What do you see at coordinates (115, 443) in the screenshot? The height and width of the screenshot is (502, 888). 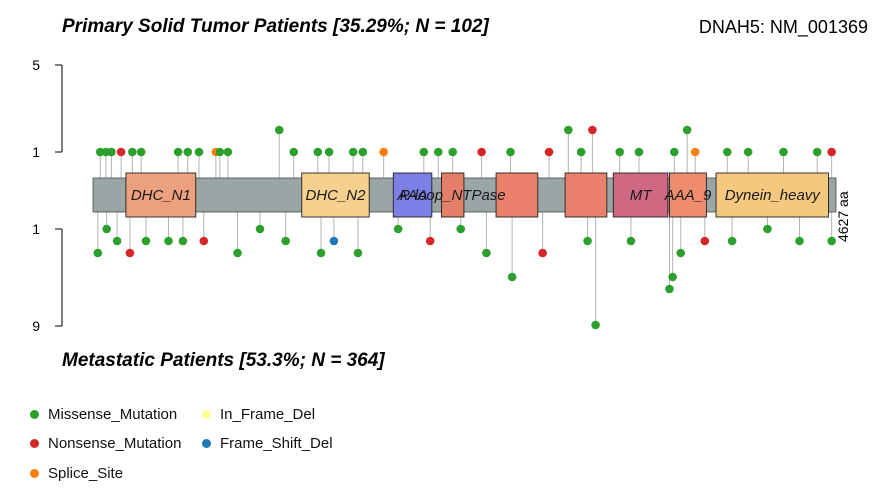 I see `legend-label: Nonsense_Mutation` at bounding box center [115, 443].